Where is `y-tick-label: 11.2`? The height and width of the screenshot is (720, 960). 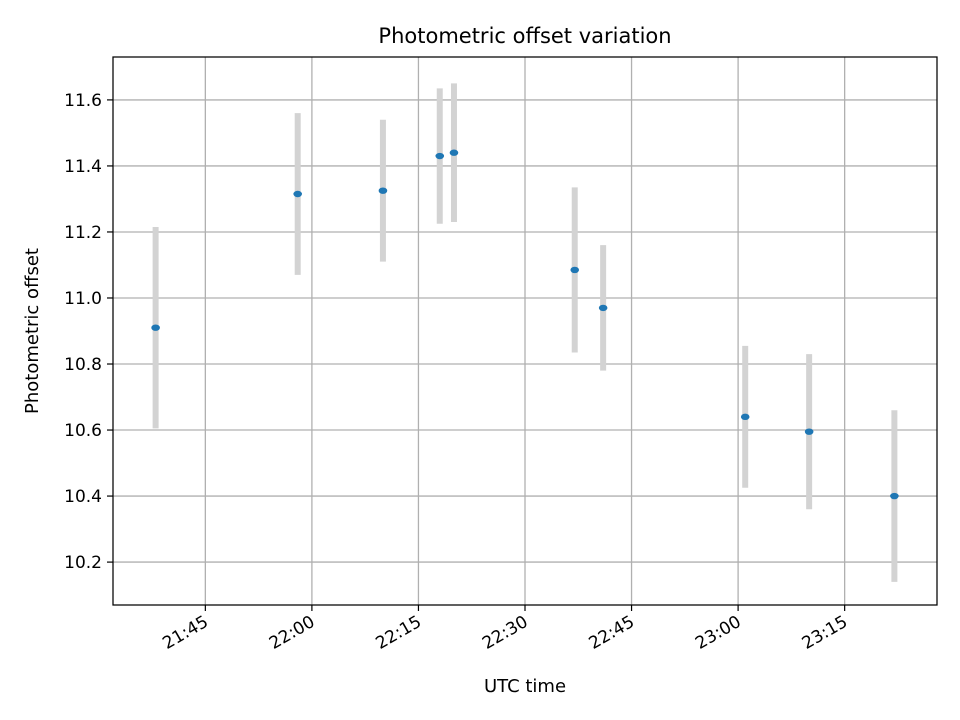
y-tick-label: 11.2 is located at coordinates (83, 233).